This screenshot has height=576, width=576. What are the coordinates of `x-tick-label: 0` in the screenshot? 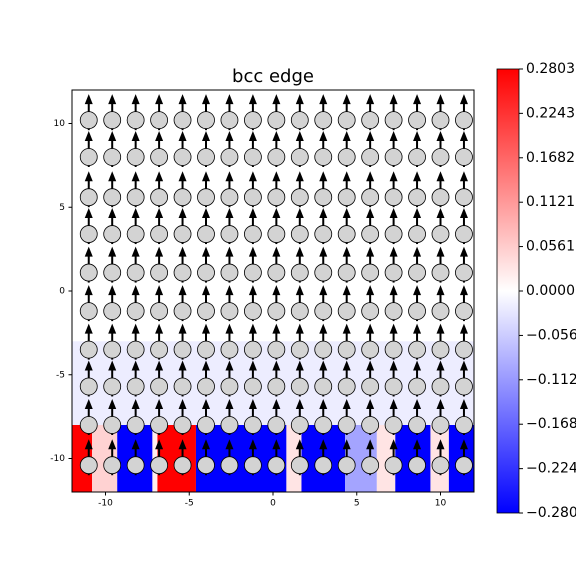 It's located at (273, 504).